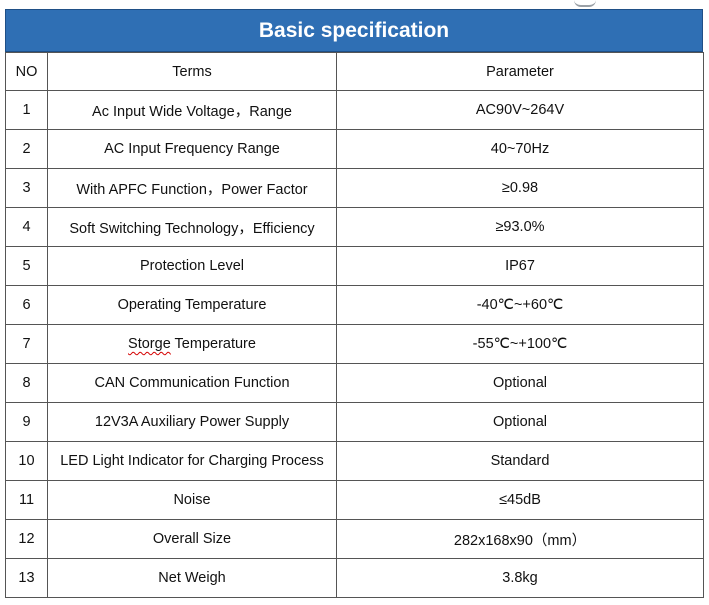  I want to click on table-row: 13 Net Weigh 3.8kg, so click(354, 578).